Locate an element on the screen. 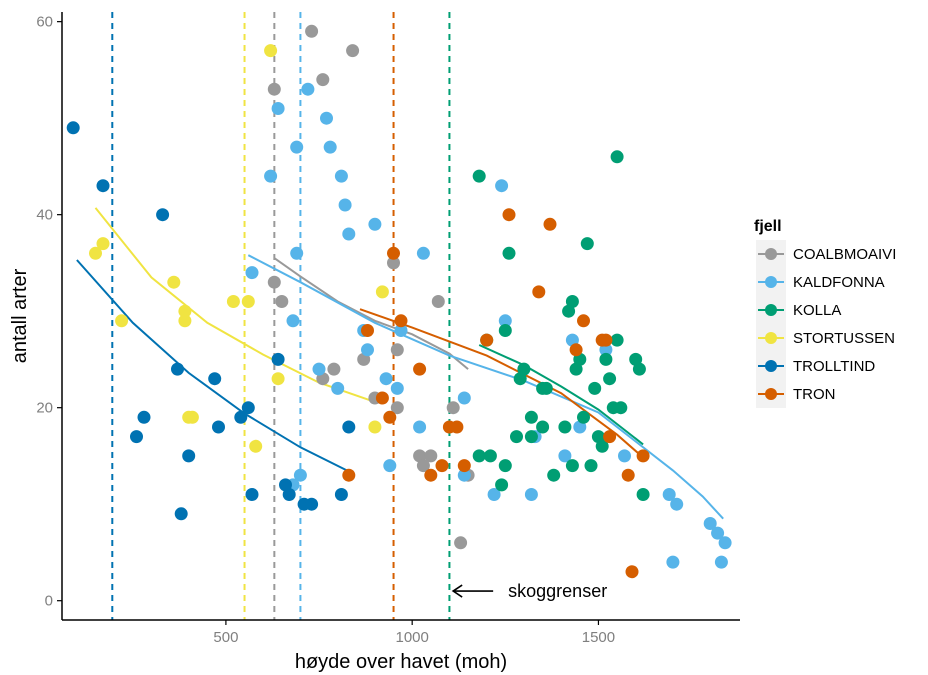  legend-item-kaldfonna: KALDFONNA is located at coordinates (820, 282).